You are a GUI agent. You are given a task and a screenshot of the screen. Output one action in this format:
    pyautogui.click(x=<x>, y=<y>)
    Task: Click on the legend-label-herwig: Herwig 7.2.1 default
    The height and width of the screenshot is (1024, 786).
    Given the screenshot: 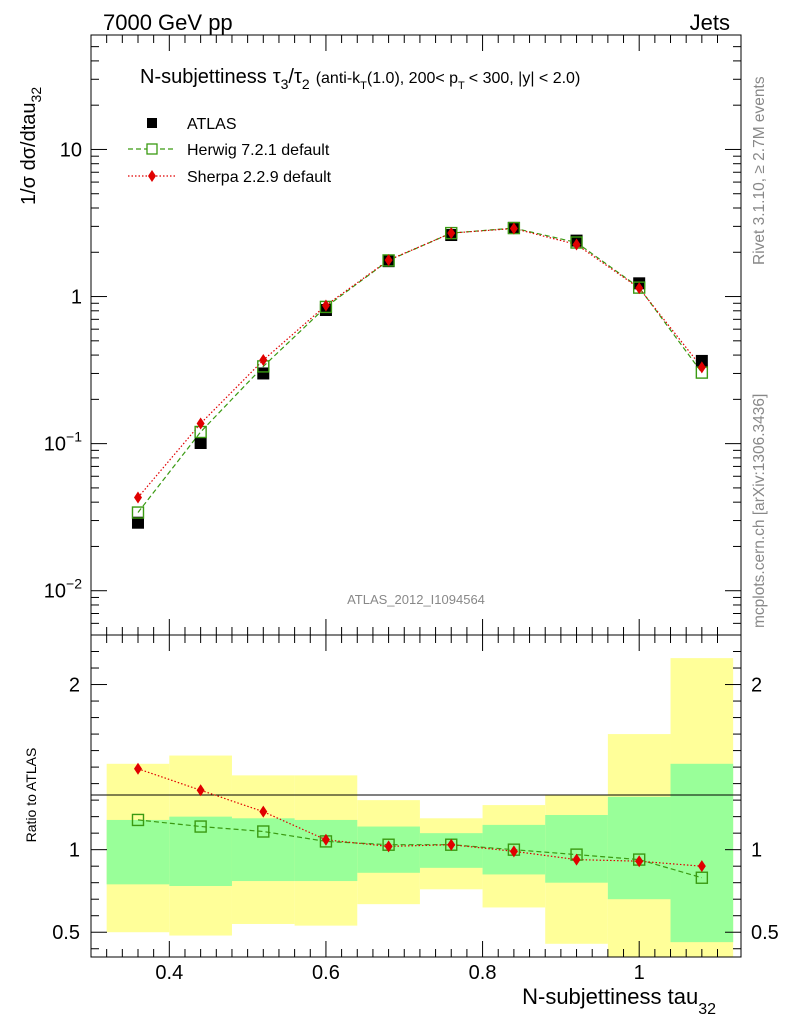 What is the action you would take?
    pyautogui.click(x=258, y=150)
    